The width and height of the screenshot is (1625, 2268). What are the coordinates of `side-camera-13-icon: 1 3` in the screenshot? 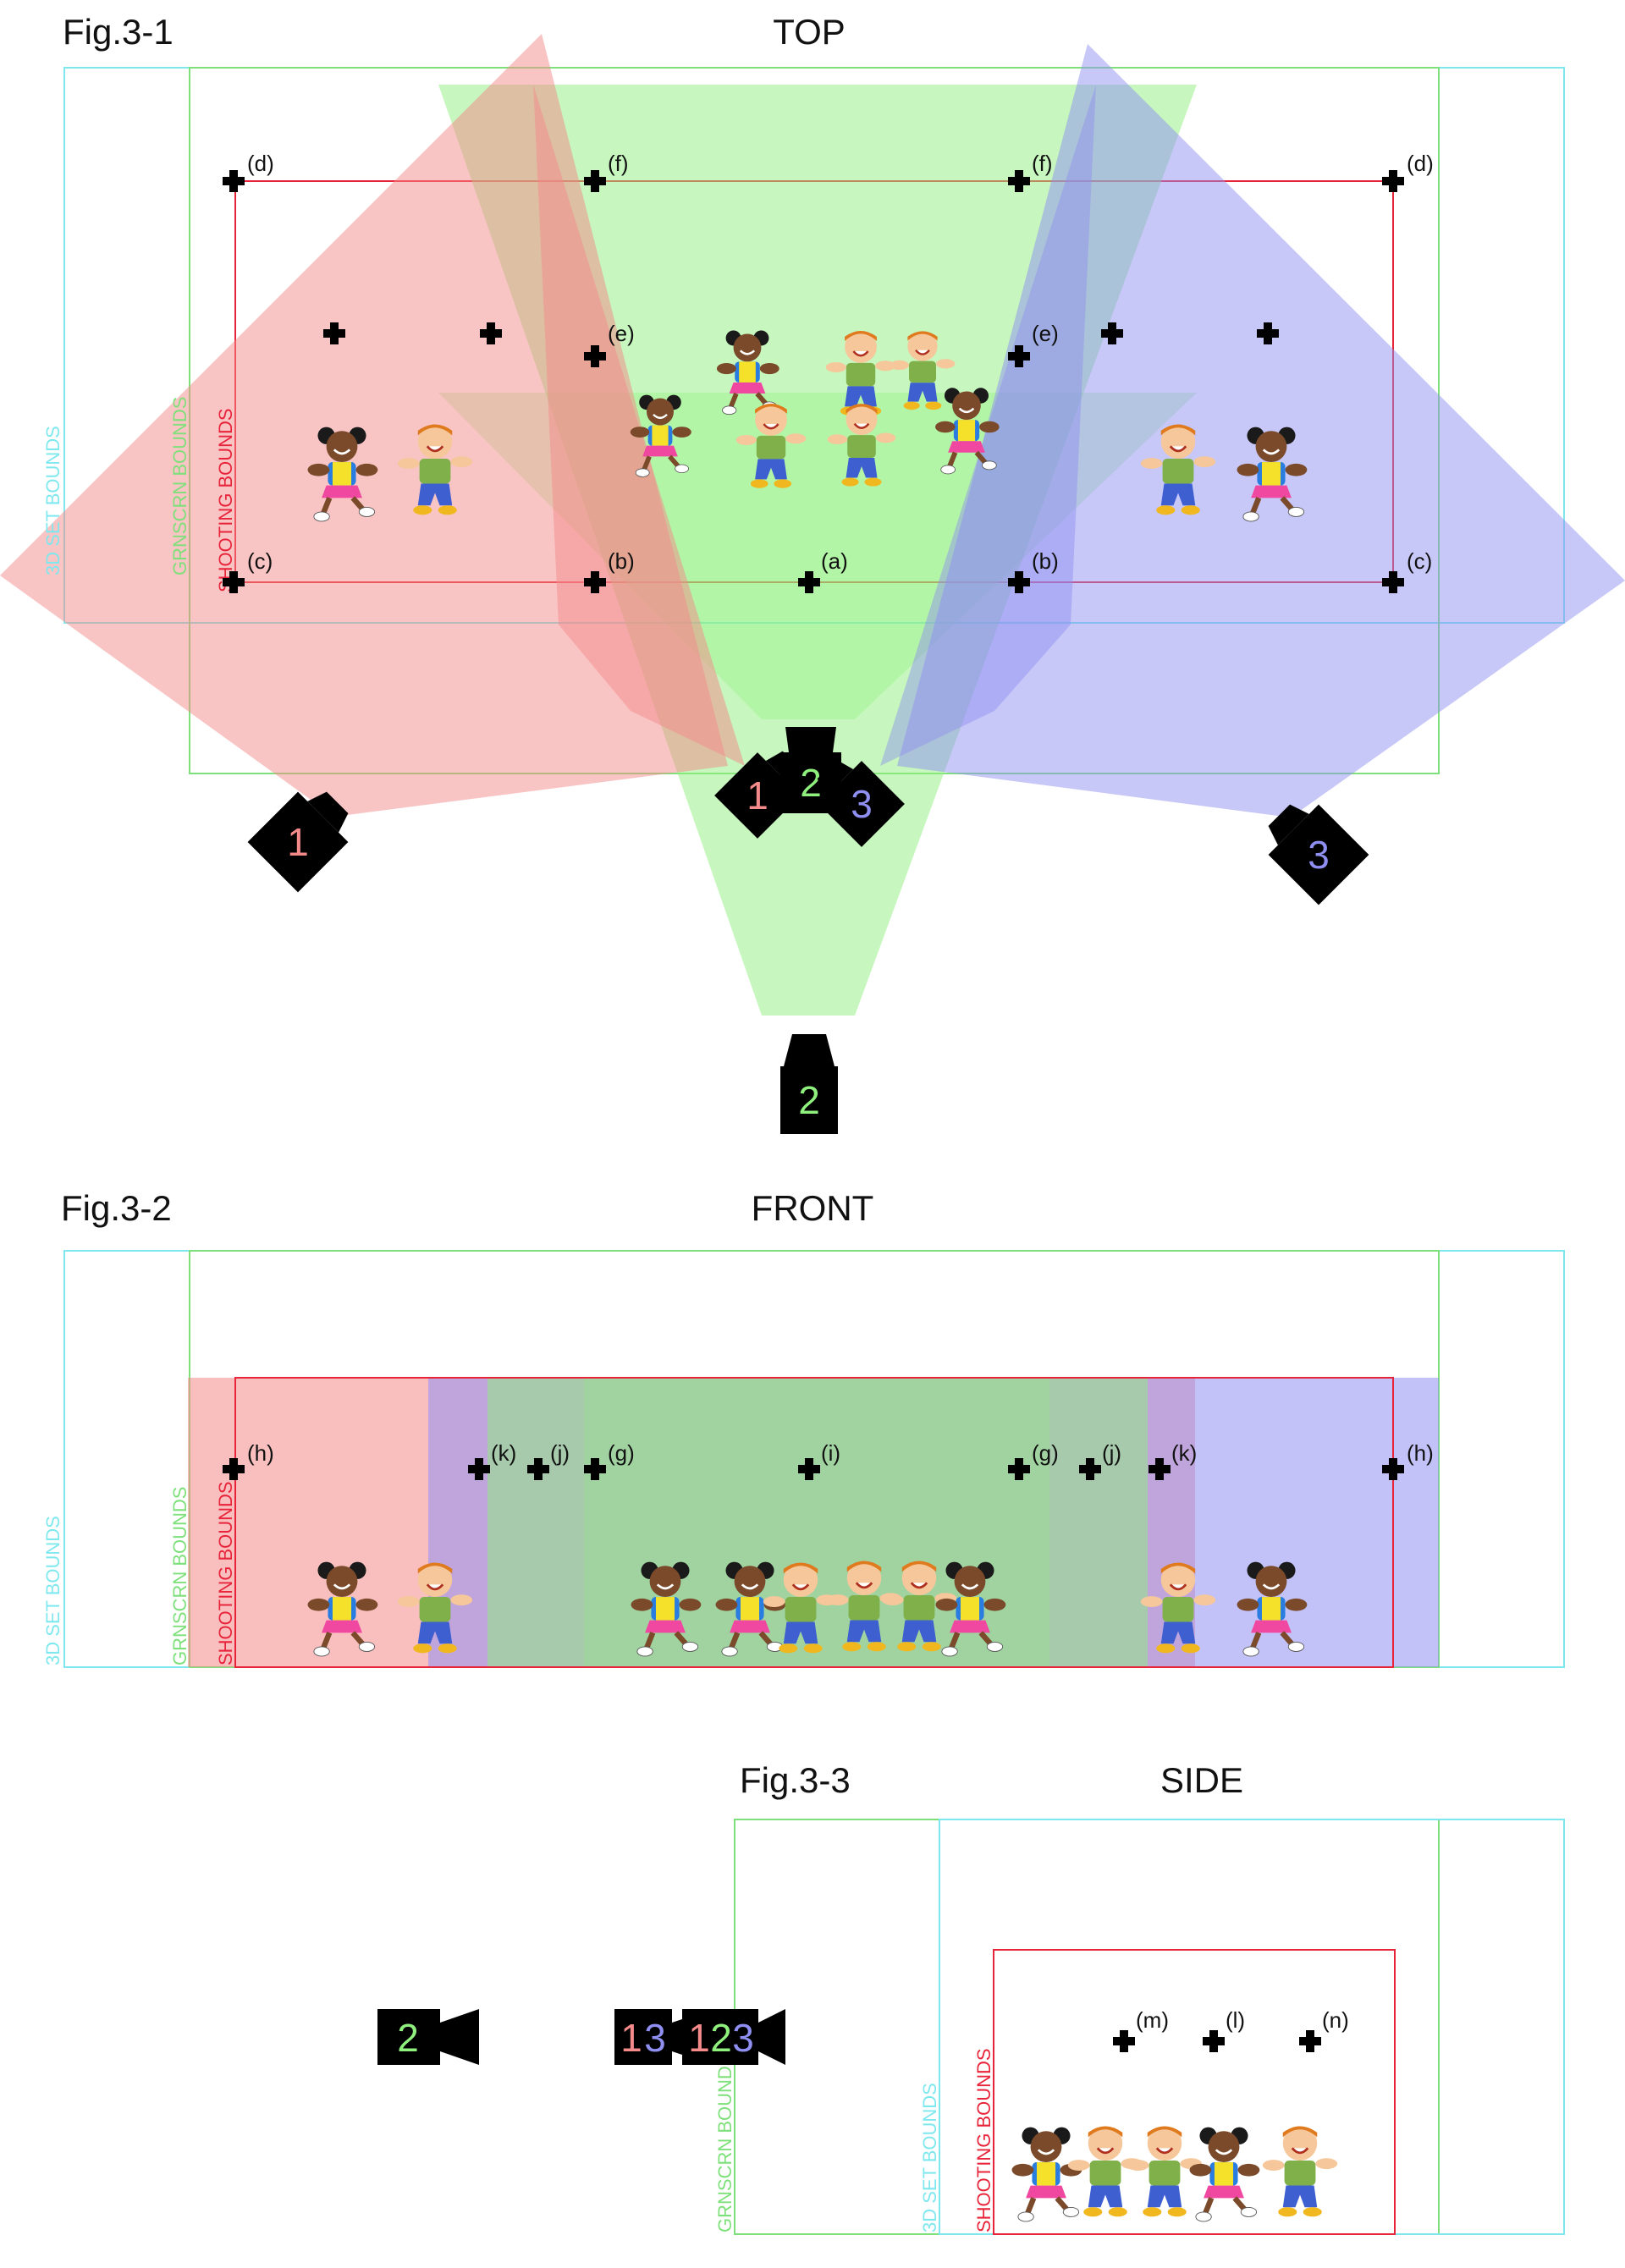 It's located at (648, 2037).